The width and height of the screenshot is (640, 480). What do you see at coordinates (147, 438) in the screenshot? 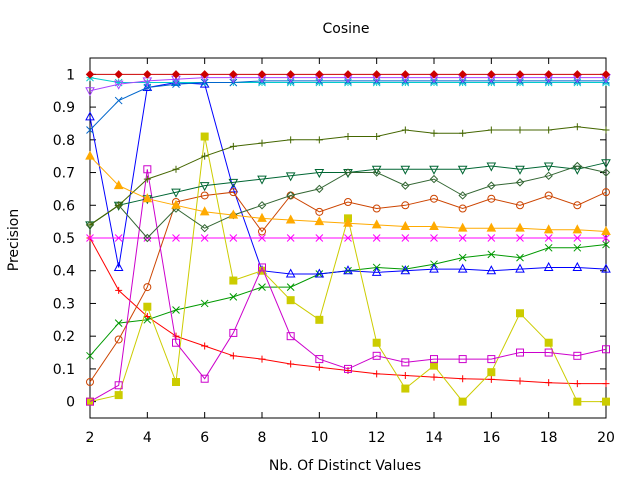
I see `x-tick-label: 4` at bounding box center [147, 438].